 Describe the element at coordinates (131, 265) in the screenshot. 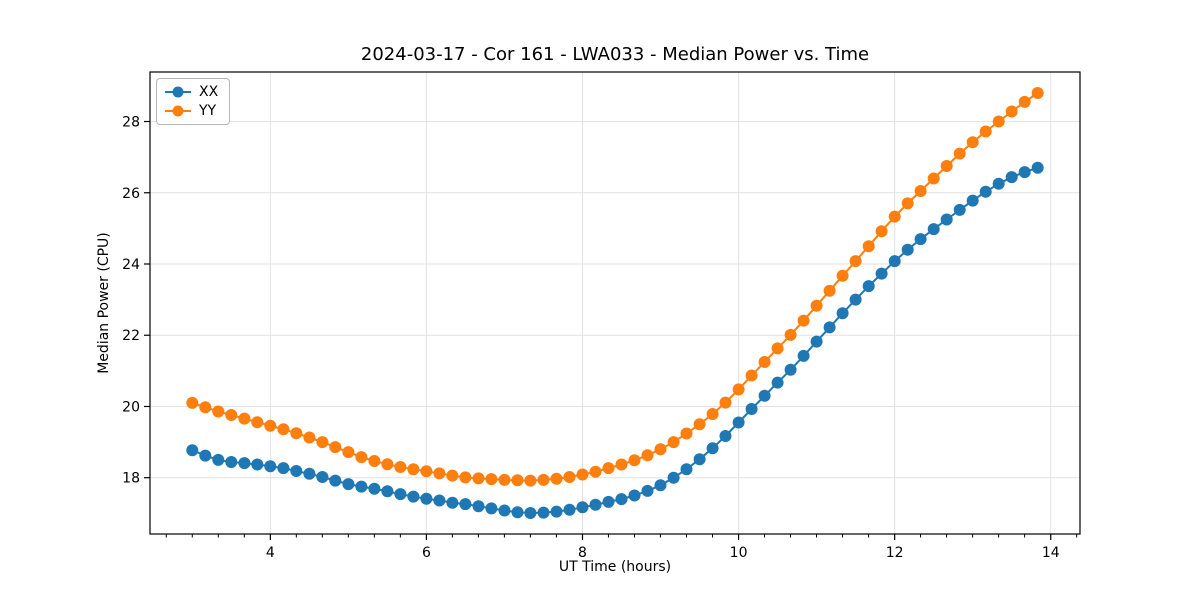

I see `y-tick-label: 24` at that location.